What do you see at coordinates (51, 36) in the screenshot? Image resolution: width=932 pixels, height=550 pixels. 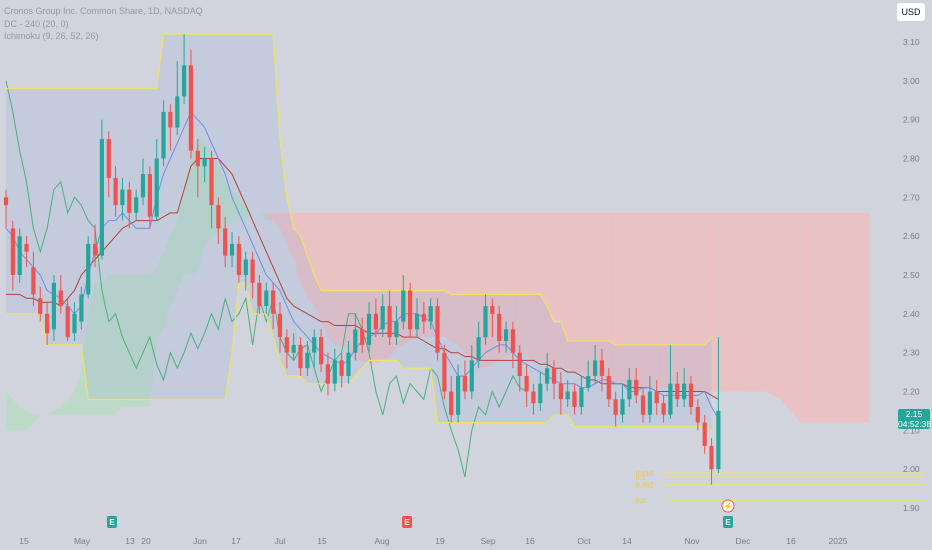 I see `legend-ichimoku: Ichimoku (9, 26, 52, 26)` at bounding box center [51, 36].